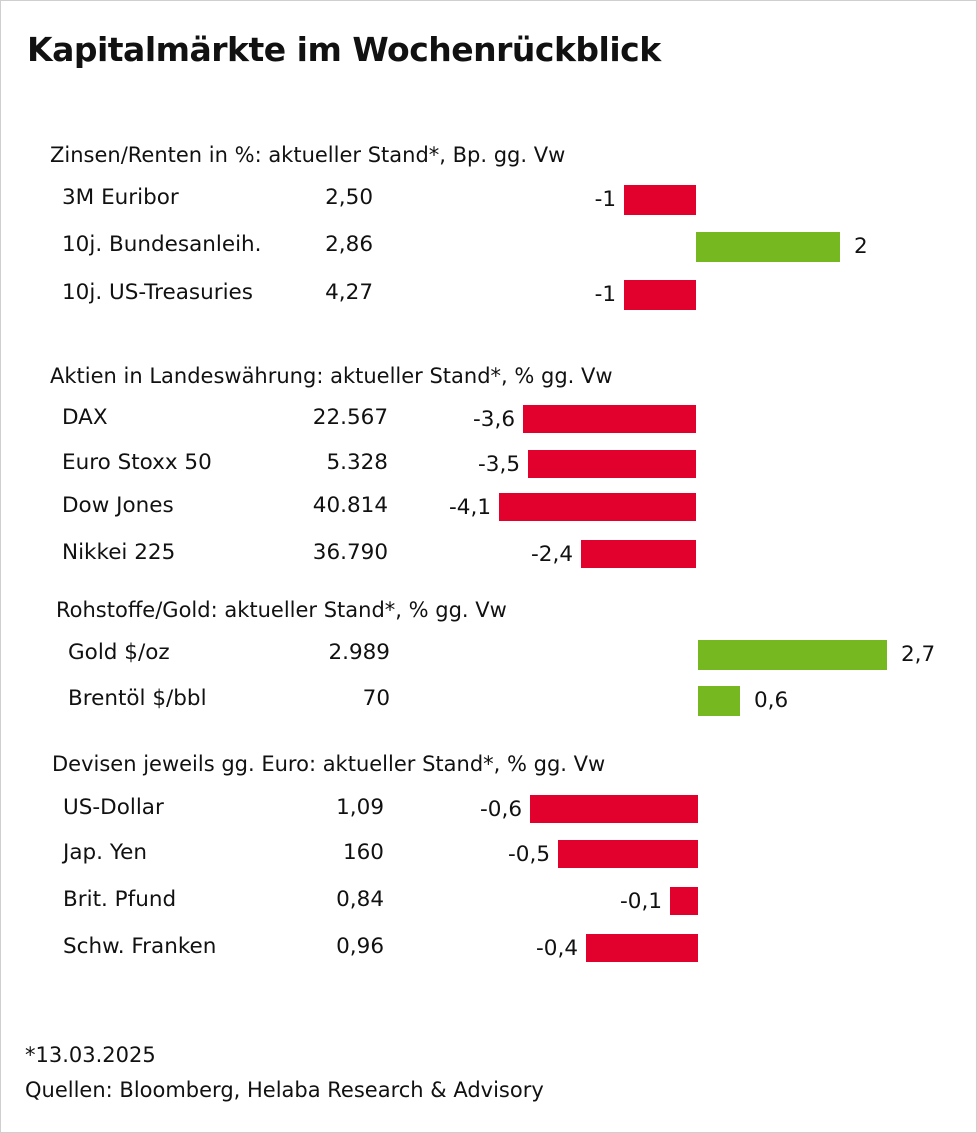  I want to click on row-value: 40.814, so click(350, 505).